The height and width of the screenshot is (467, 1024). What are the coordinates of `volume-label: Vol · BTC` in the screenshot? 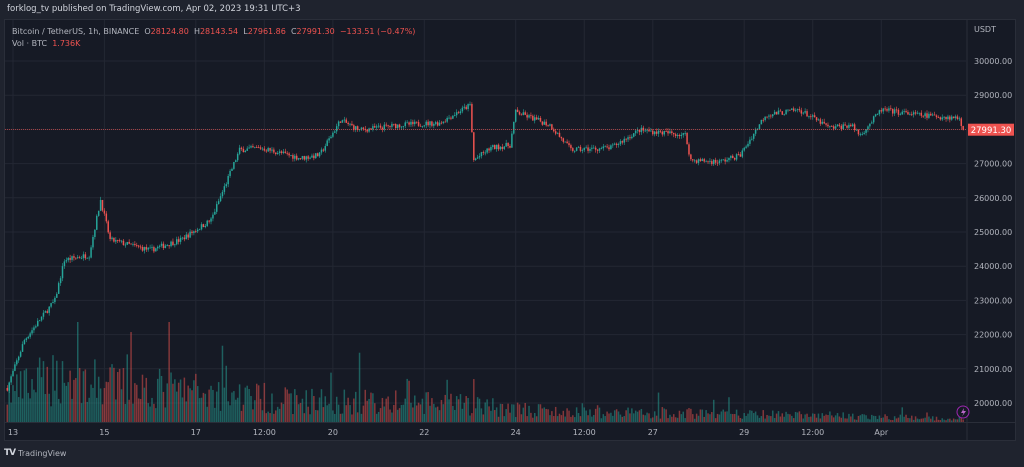 It's located at (30, 43).